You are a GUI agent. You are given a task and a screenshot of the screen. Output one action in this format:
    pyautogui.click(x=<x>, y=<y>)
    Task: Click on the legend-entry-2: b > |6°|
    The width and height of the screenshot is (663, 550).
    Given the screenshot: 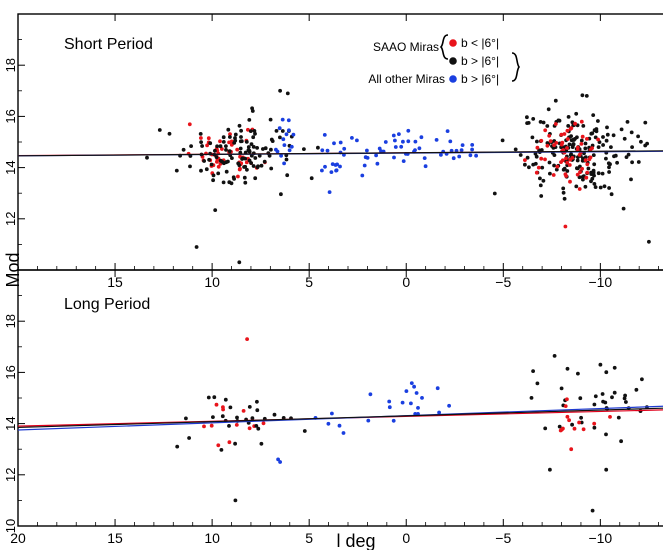 What is the action you would take?
    pyautogui.click(x=480, y=61)
    